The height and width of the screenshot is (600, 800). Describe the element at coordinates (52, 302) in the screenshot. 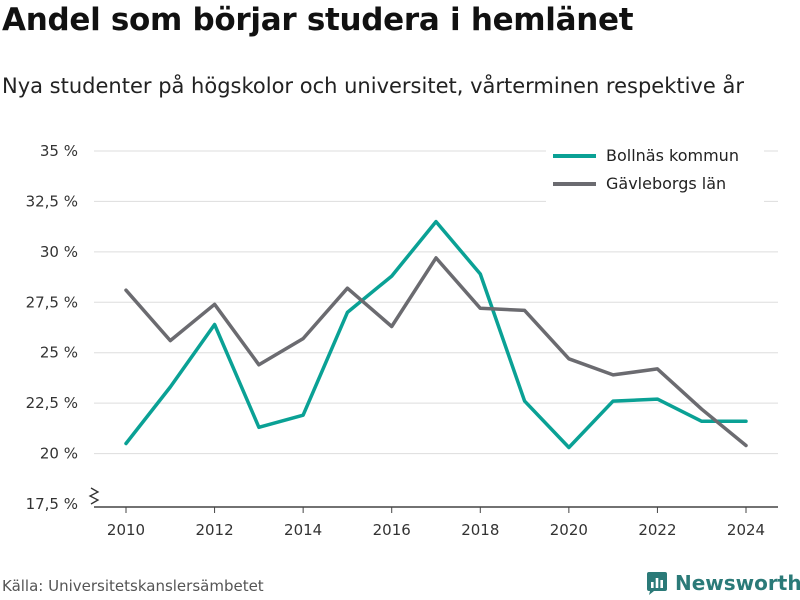

I see `y-tick-label: 27,5 %` at that location.